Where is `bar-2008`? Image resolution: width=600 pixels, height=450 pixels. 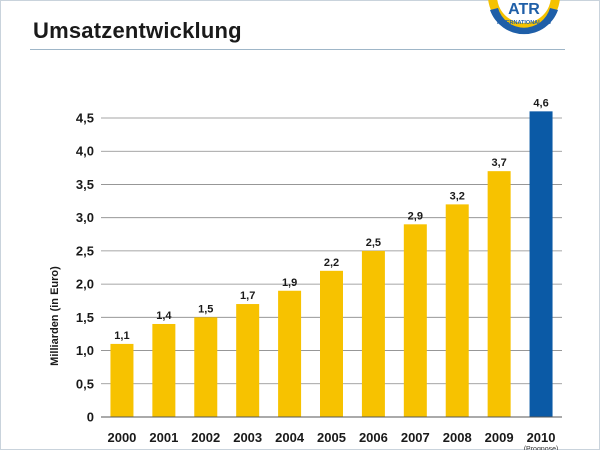
bar-2008 is located at coordinates (457, 310).